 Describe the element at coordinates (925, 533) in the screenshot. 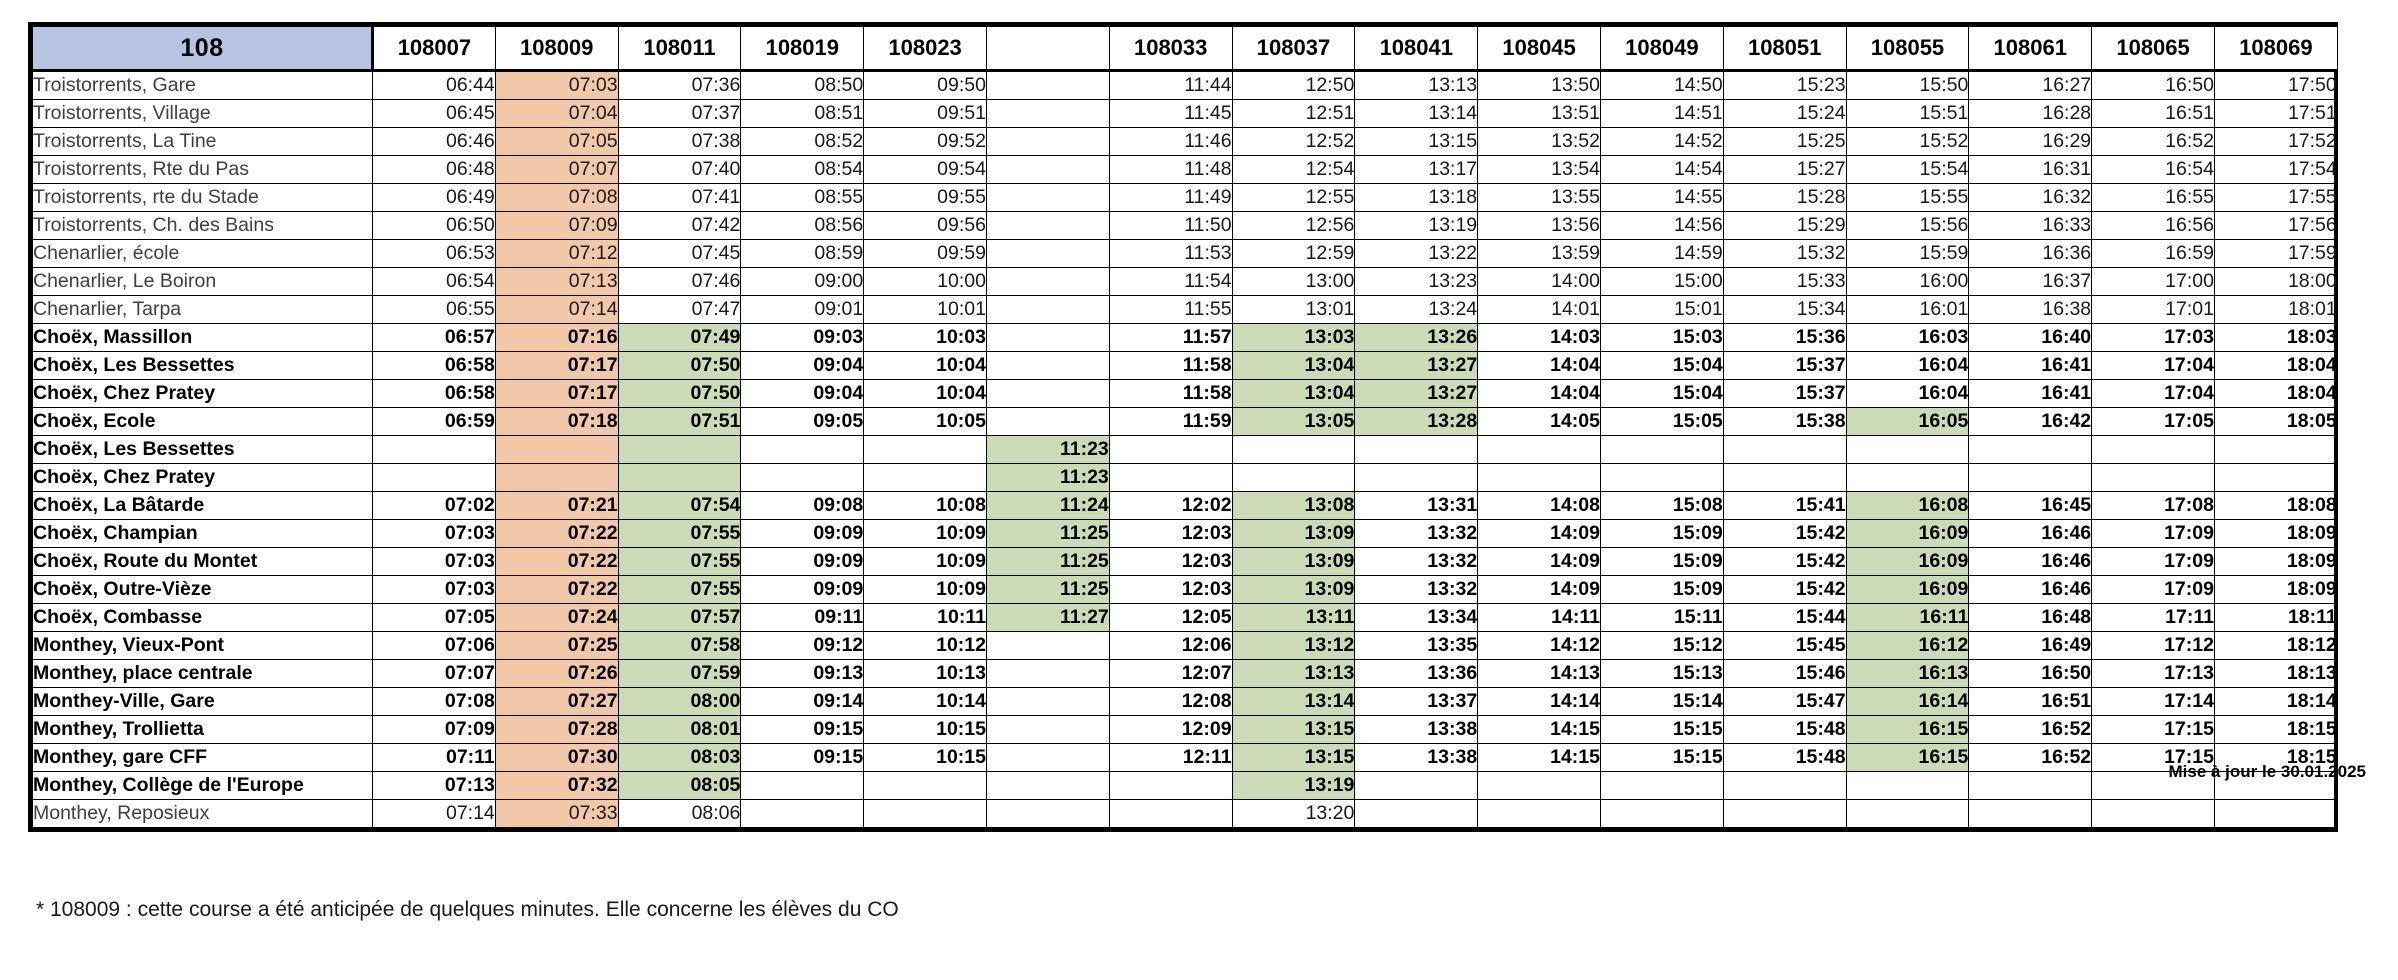

I see `departure-time-cell: 10:09` at that location.